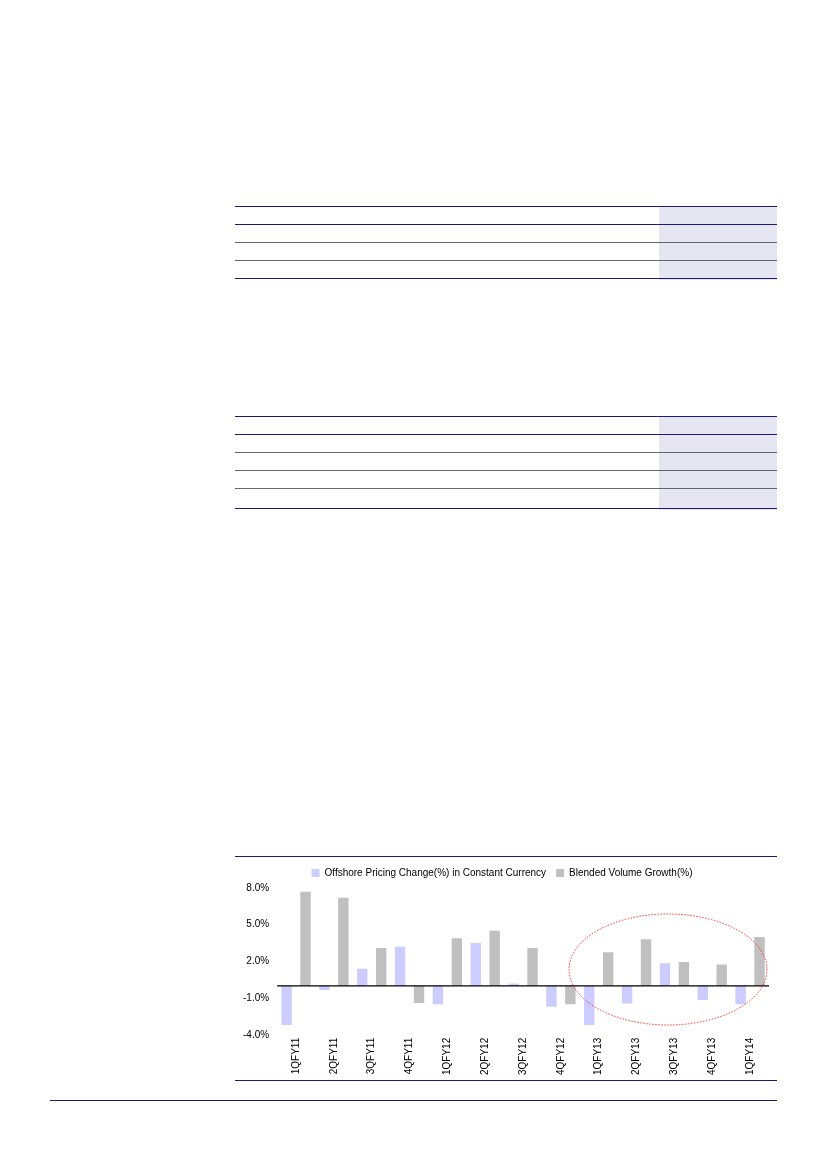 This screenshot has height=1169, width=826. What do you see at coordinates (258, 924) in the screenshot?
I see `y-tick-label: 5.0%` at bounding box center [258, 924].